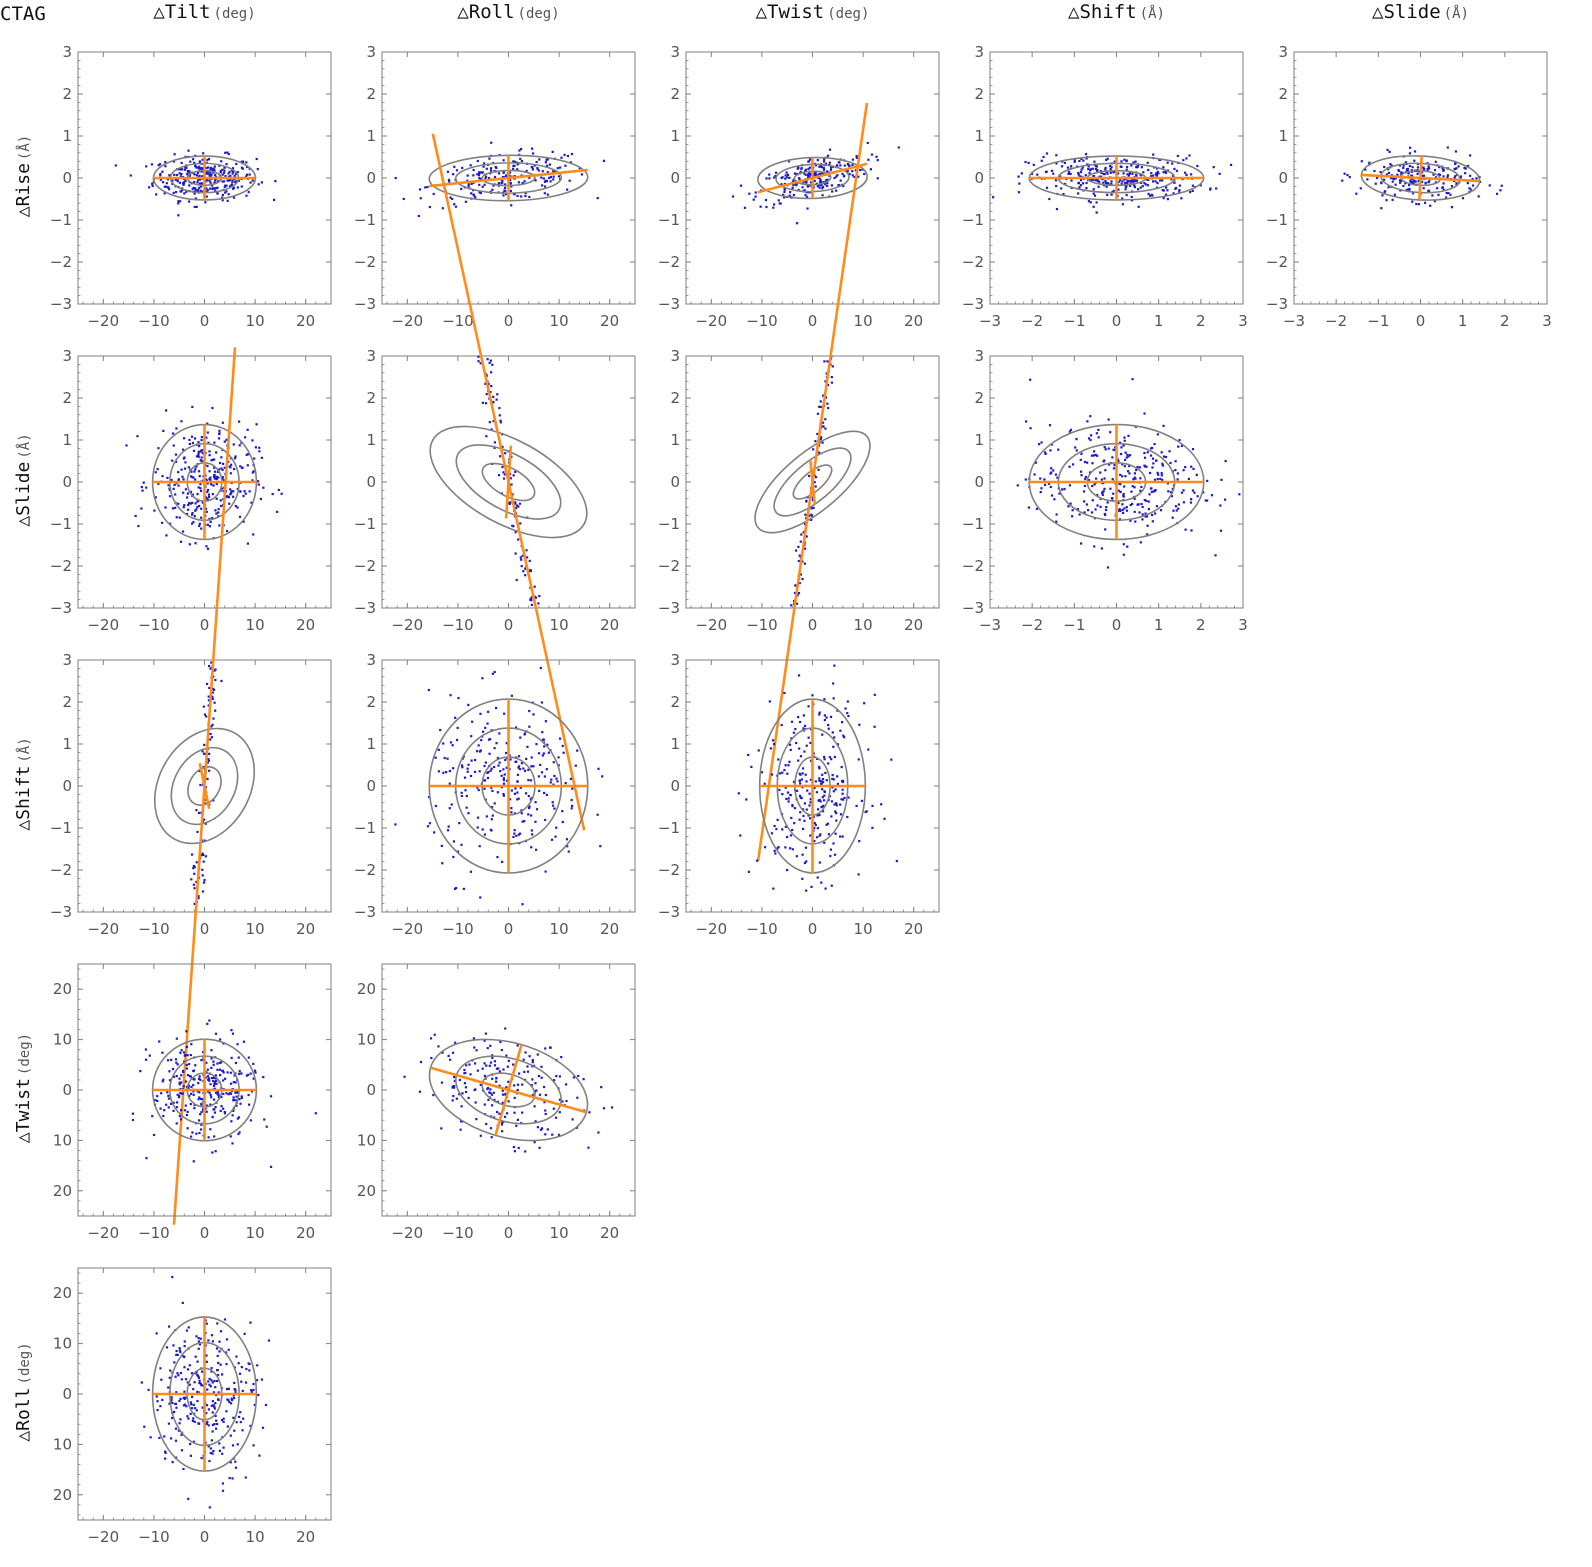 This screenshot has width=1592, height=1567. What do you see at coordinates (973, 566) in the screenshot?
I see `y-tick-label: −2` at bounding box center [973, 566].